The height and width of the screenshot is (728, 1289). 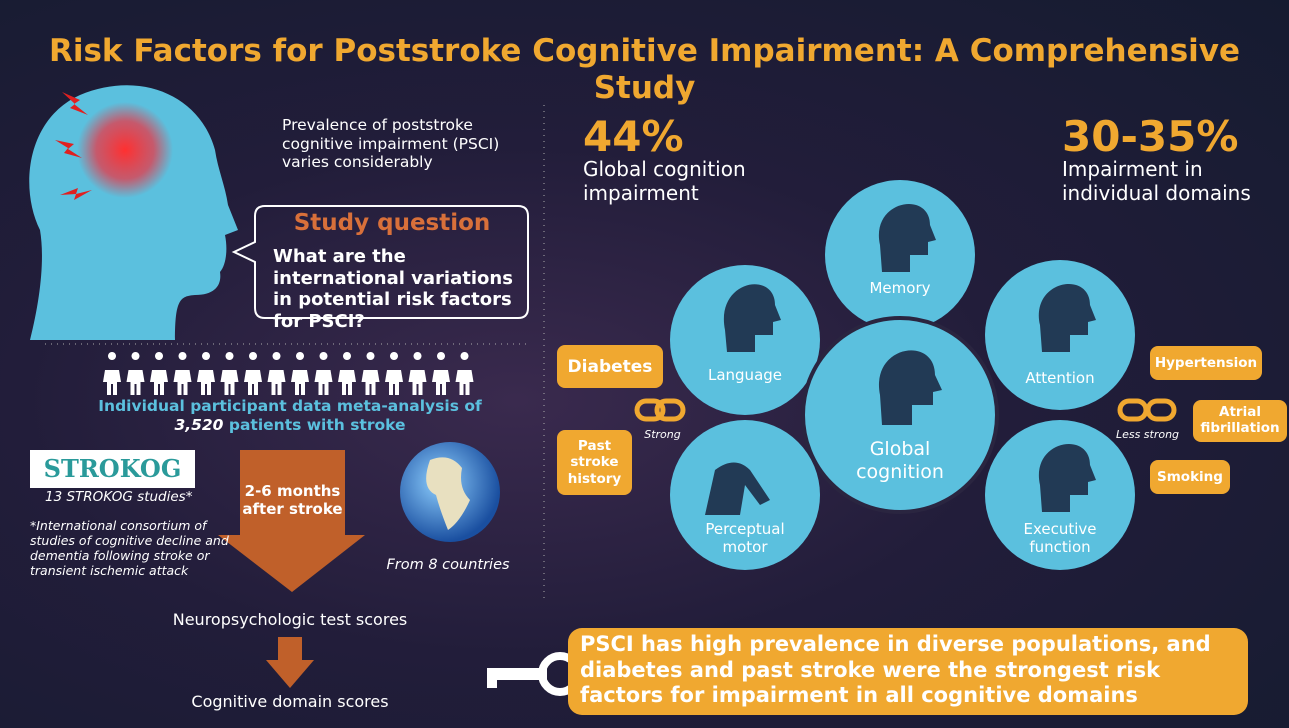 I want to click on strokog-logo, so click(x=112, y=469).